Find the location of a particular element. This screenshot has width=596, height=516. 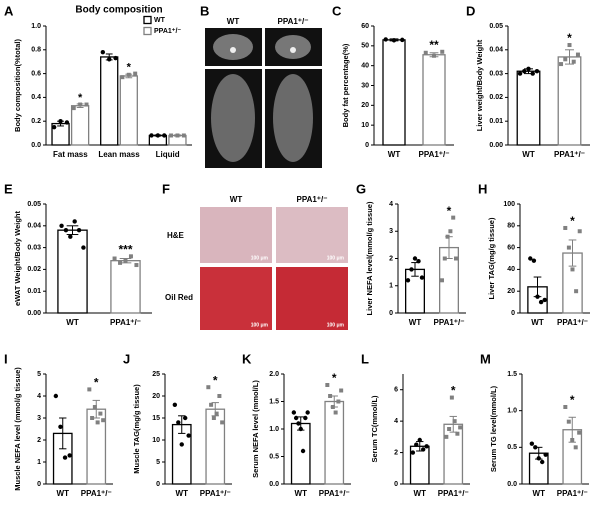

row-label: Oil Red is located at coordinates (179, 297).